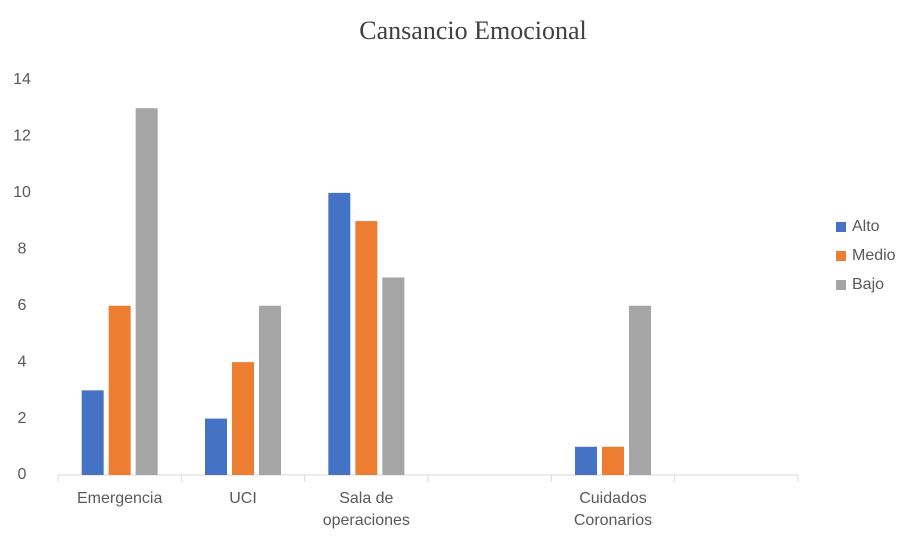 Image resolution: width=923 pixels, height=544 pixels. Describe the element at coordinates (22, 418) in the screenshot. I see `y-tick-label: 2` at that location.